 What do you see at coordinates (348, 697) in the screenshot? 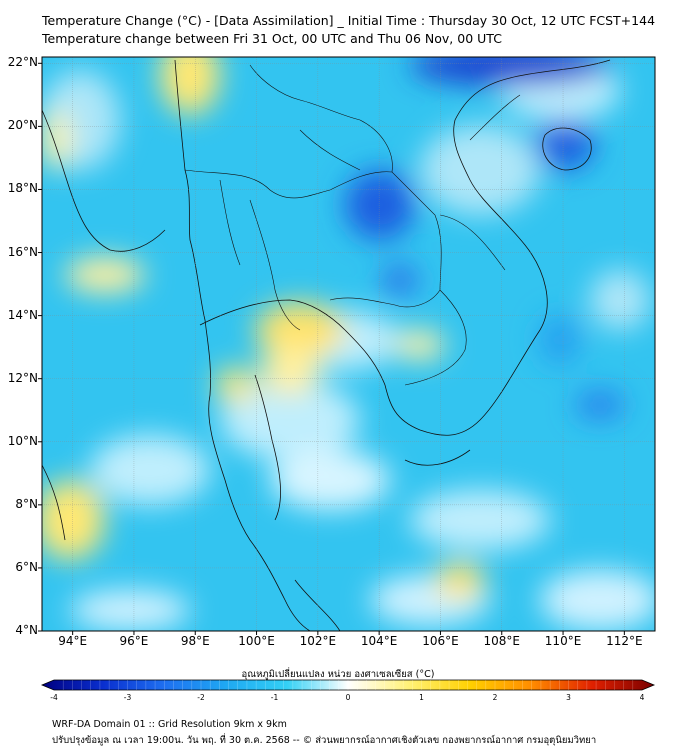
I see `colorbar-tick-label: 0` at bounding box center [348, 697].